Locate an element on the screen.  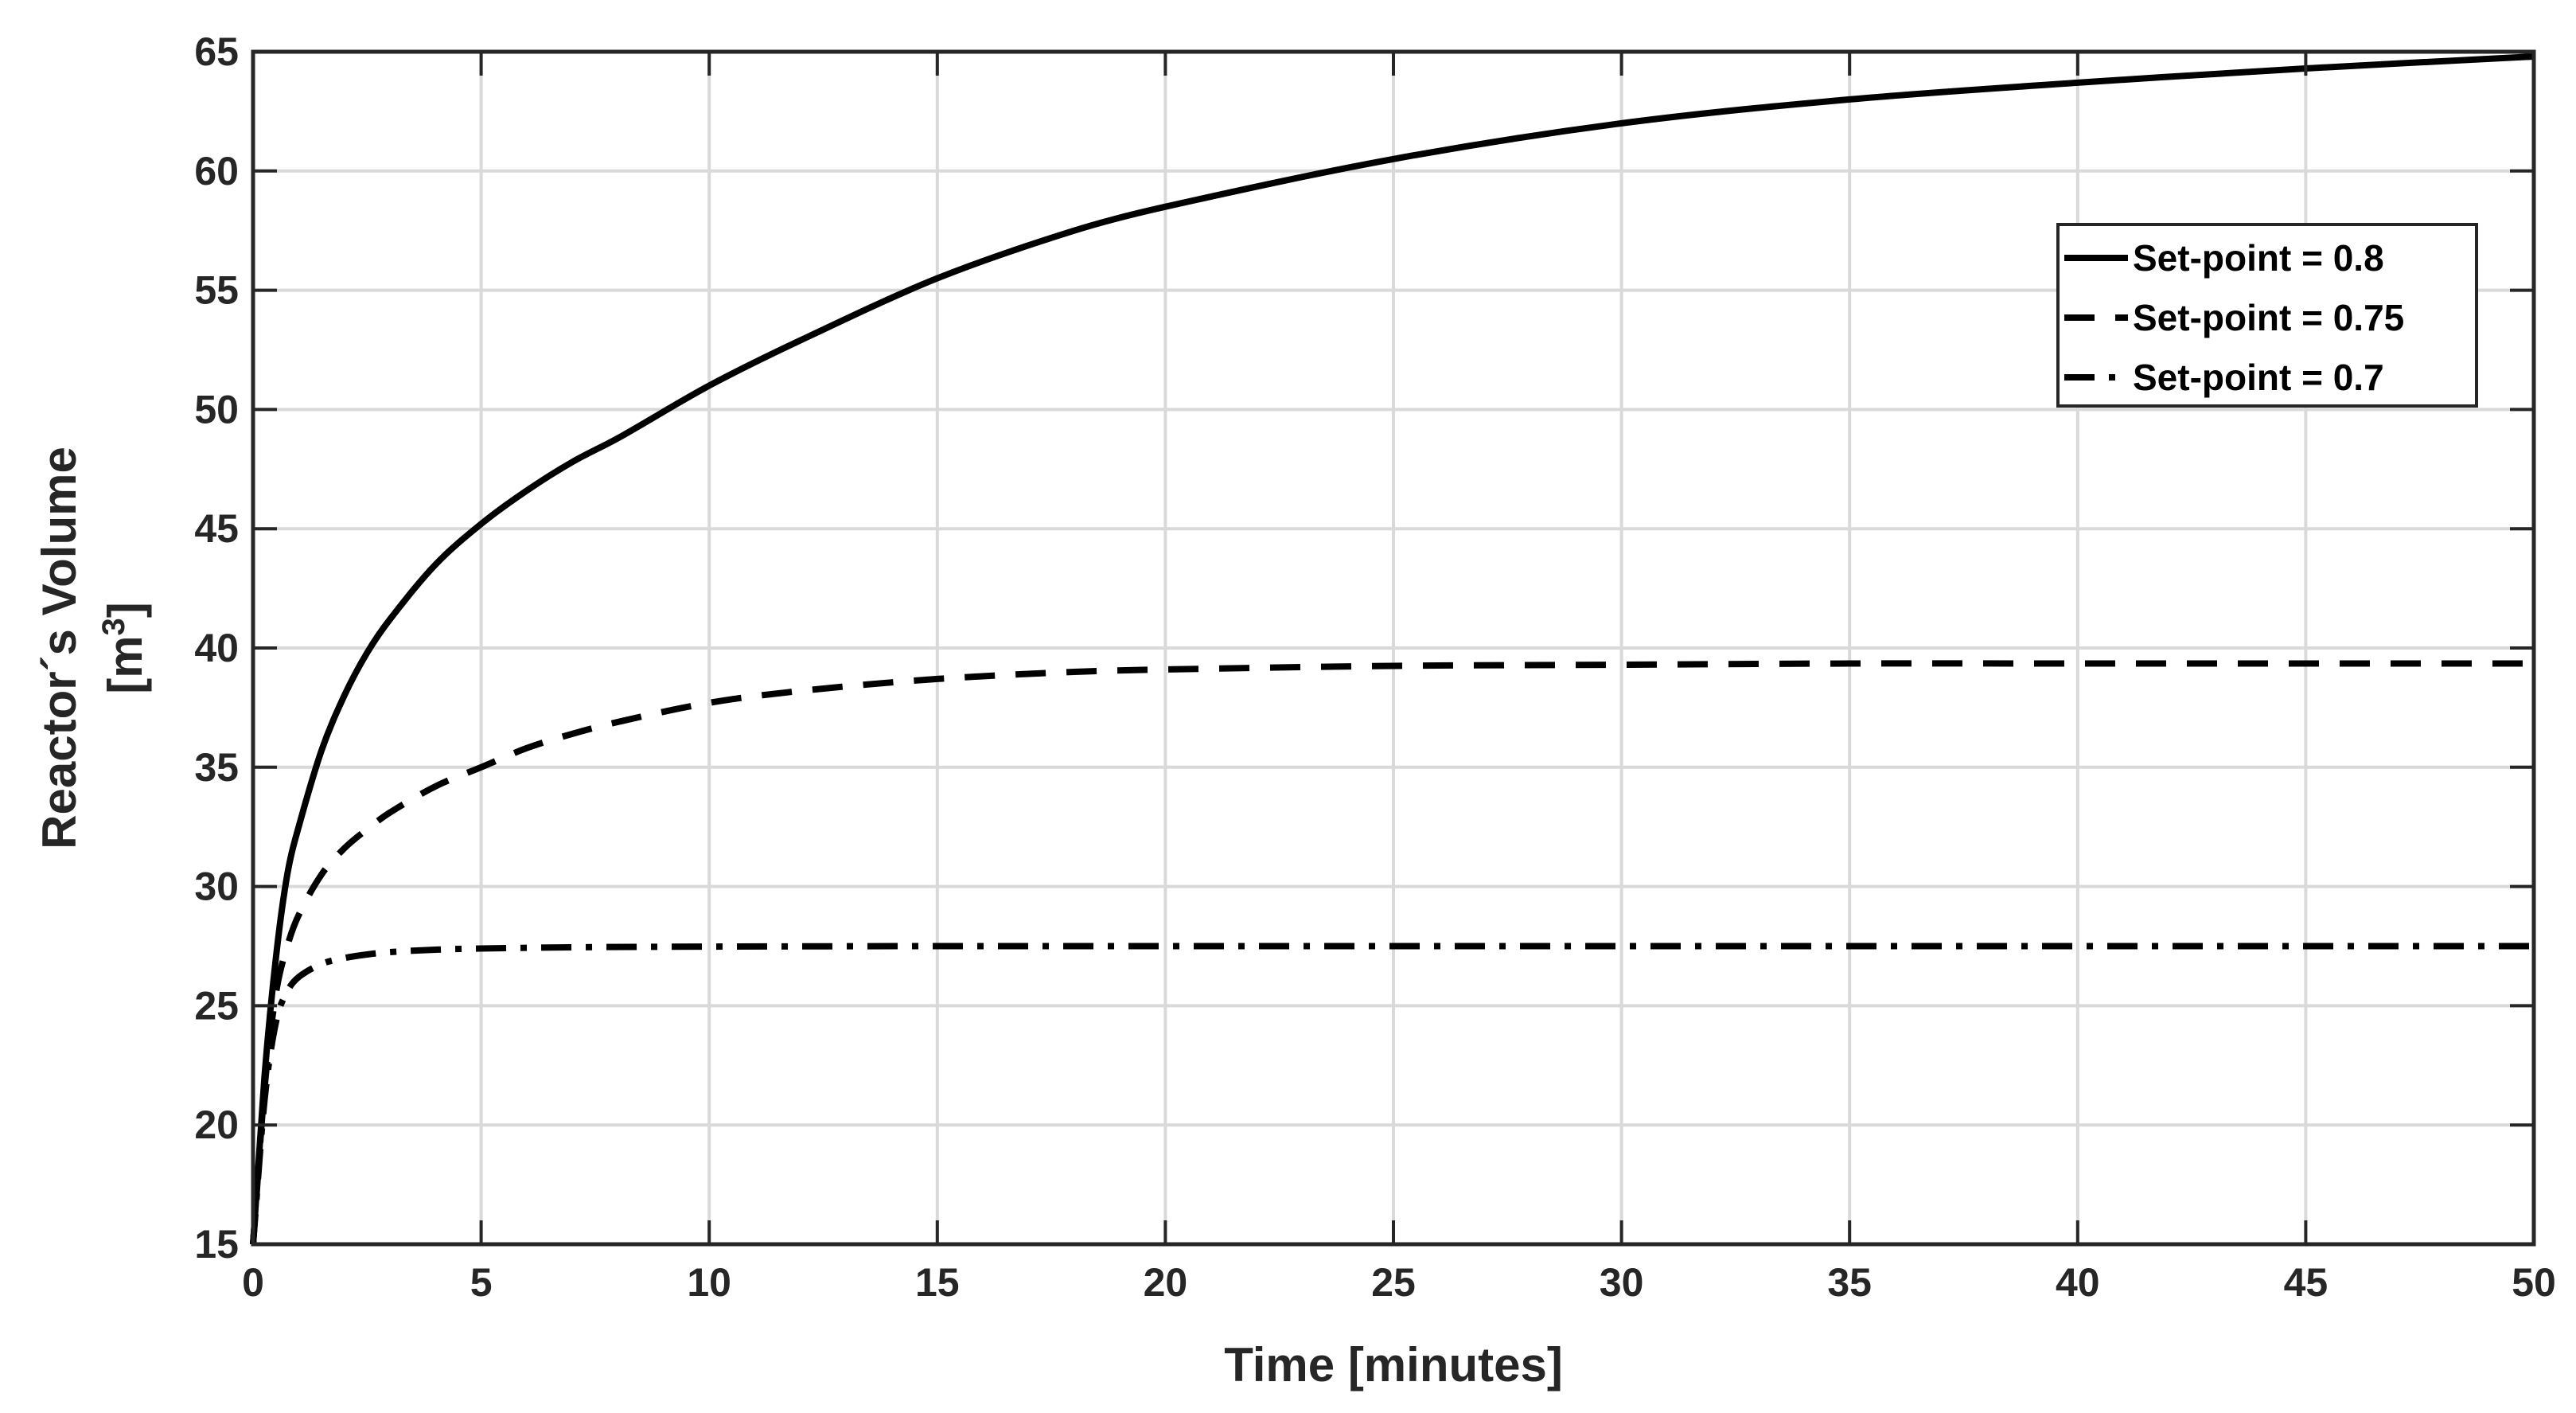
legend-label-3: Set-point = 0.7 is located at coordinates (2258, 377).